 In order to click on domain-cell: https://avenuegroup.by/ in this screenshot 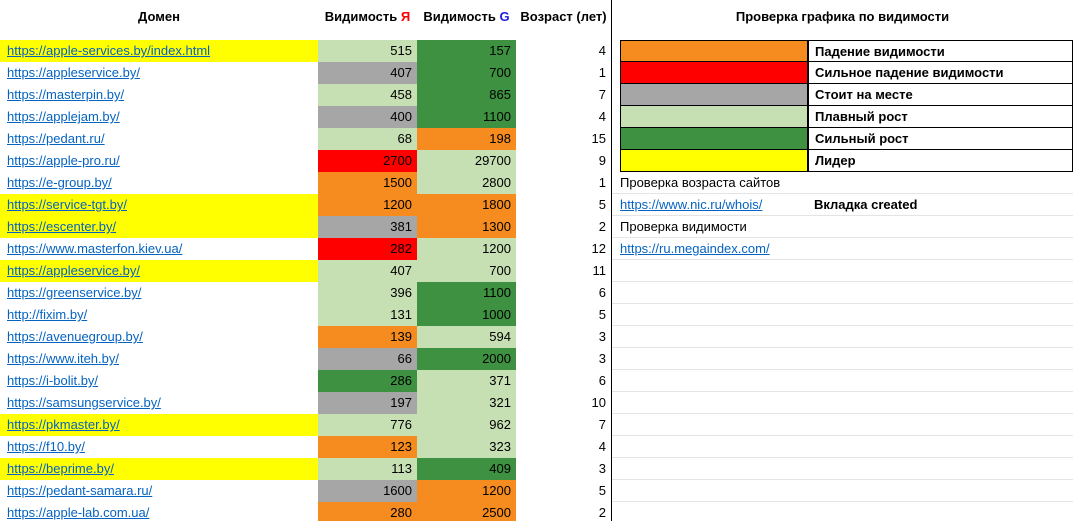, I will do `click(159, 337)`.